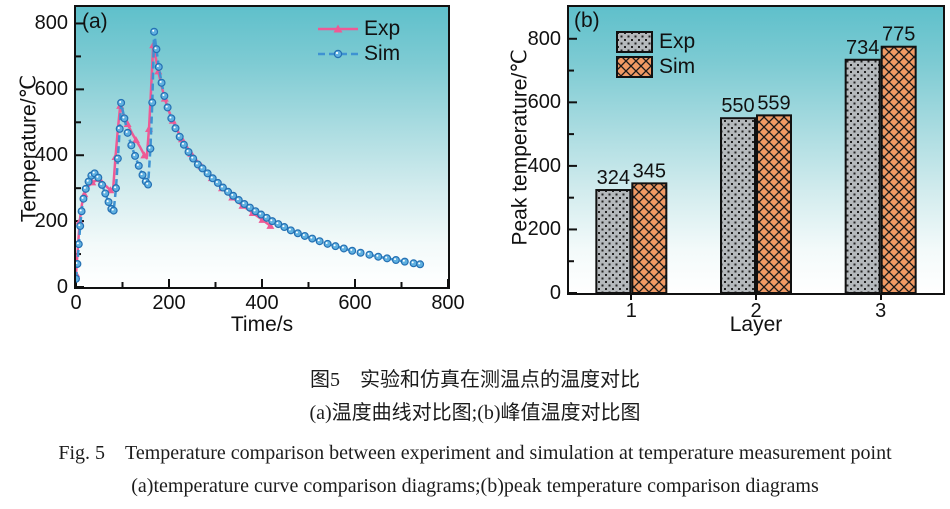  Describe the element at coordinates (475, 380) in the screenshot. I see `caption-zh-title: 图5 实验和仿真在测温点的温度对比` at that location.